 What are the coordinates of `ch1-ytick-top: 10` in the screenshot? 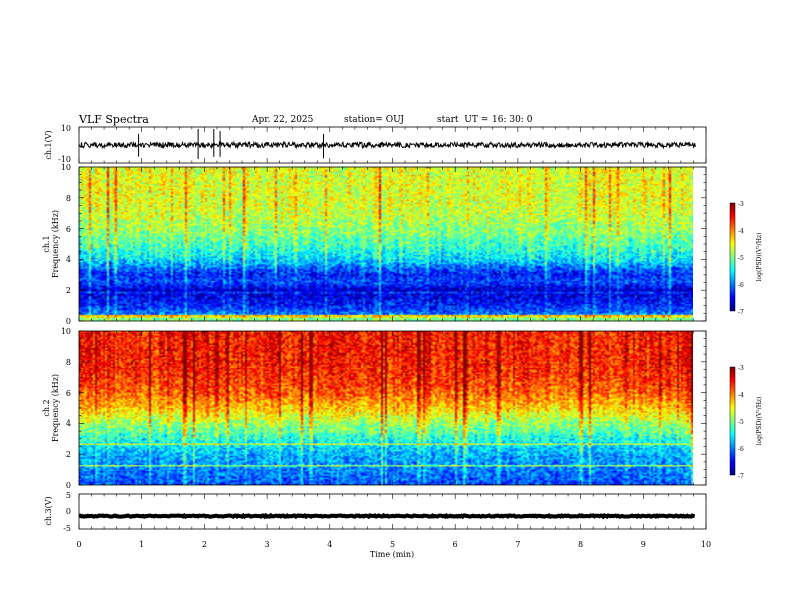 It's located at (66, 128).